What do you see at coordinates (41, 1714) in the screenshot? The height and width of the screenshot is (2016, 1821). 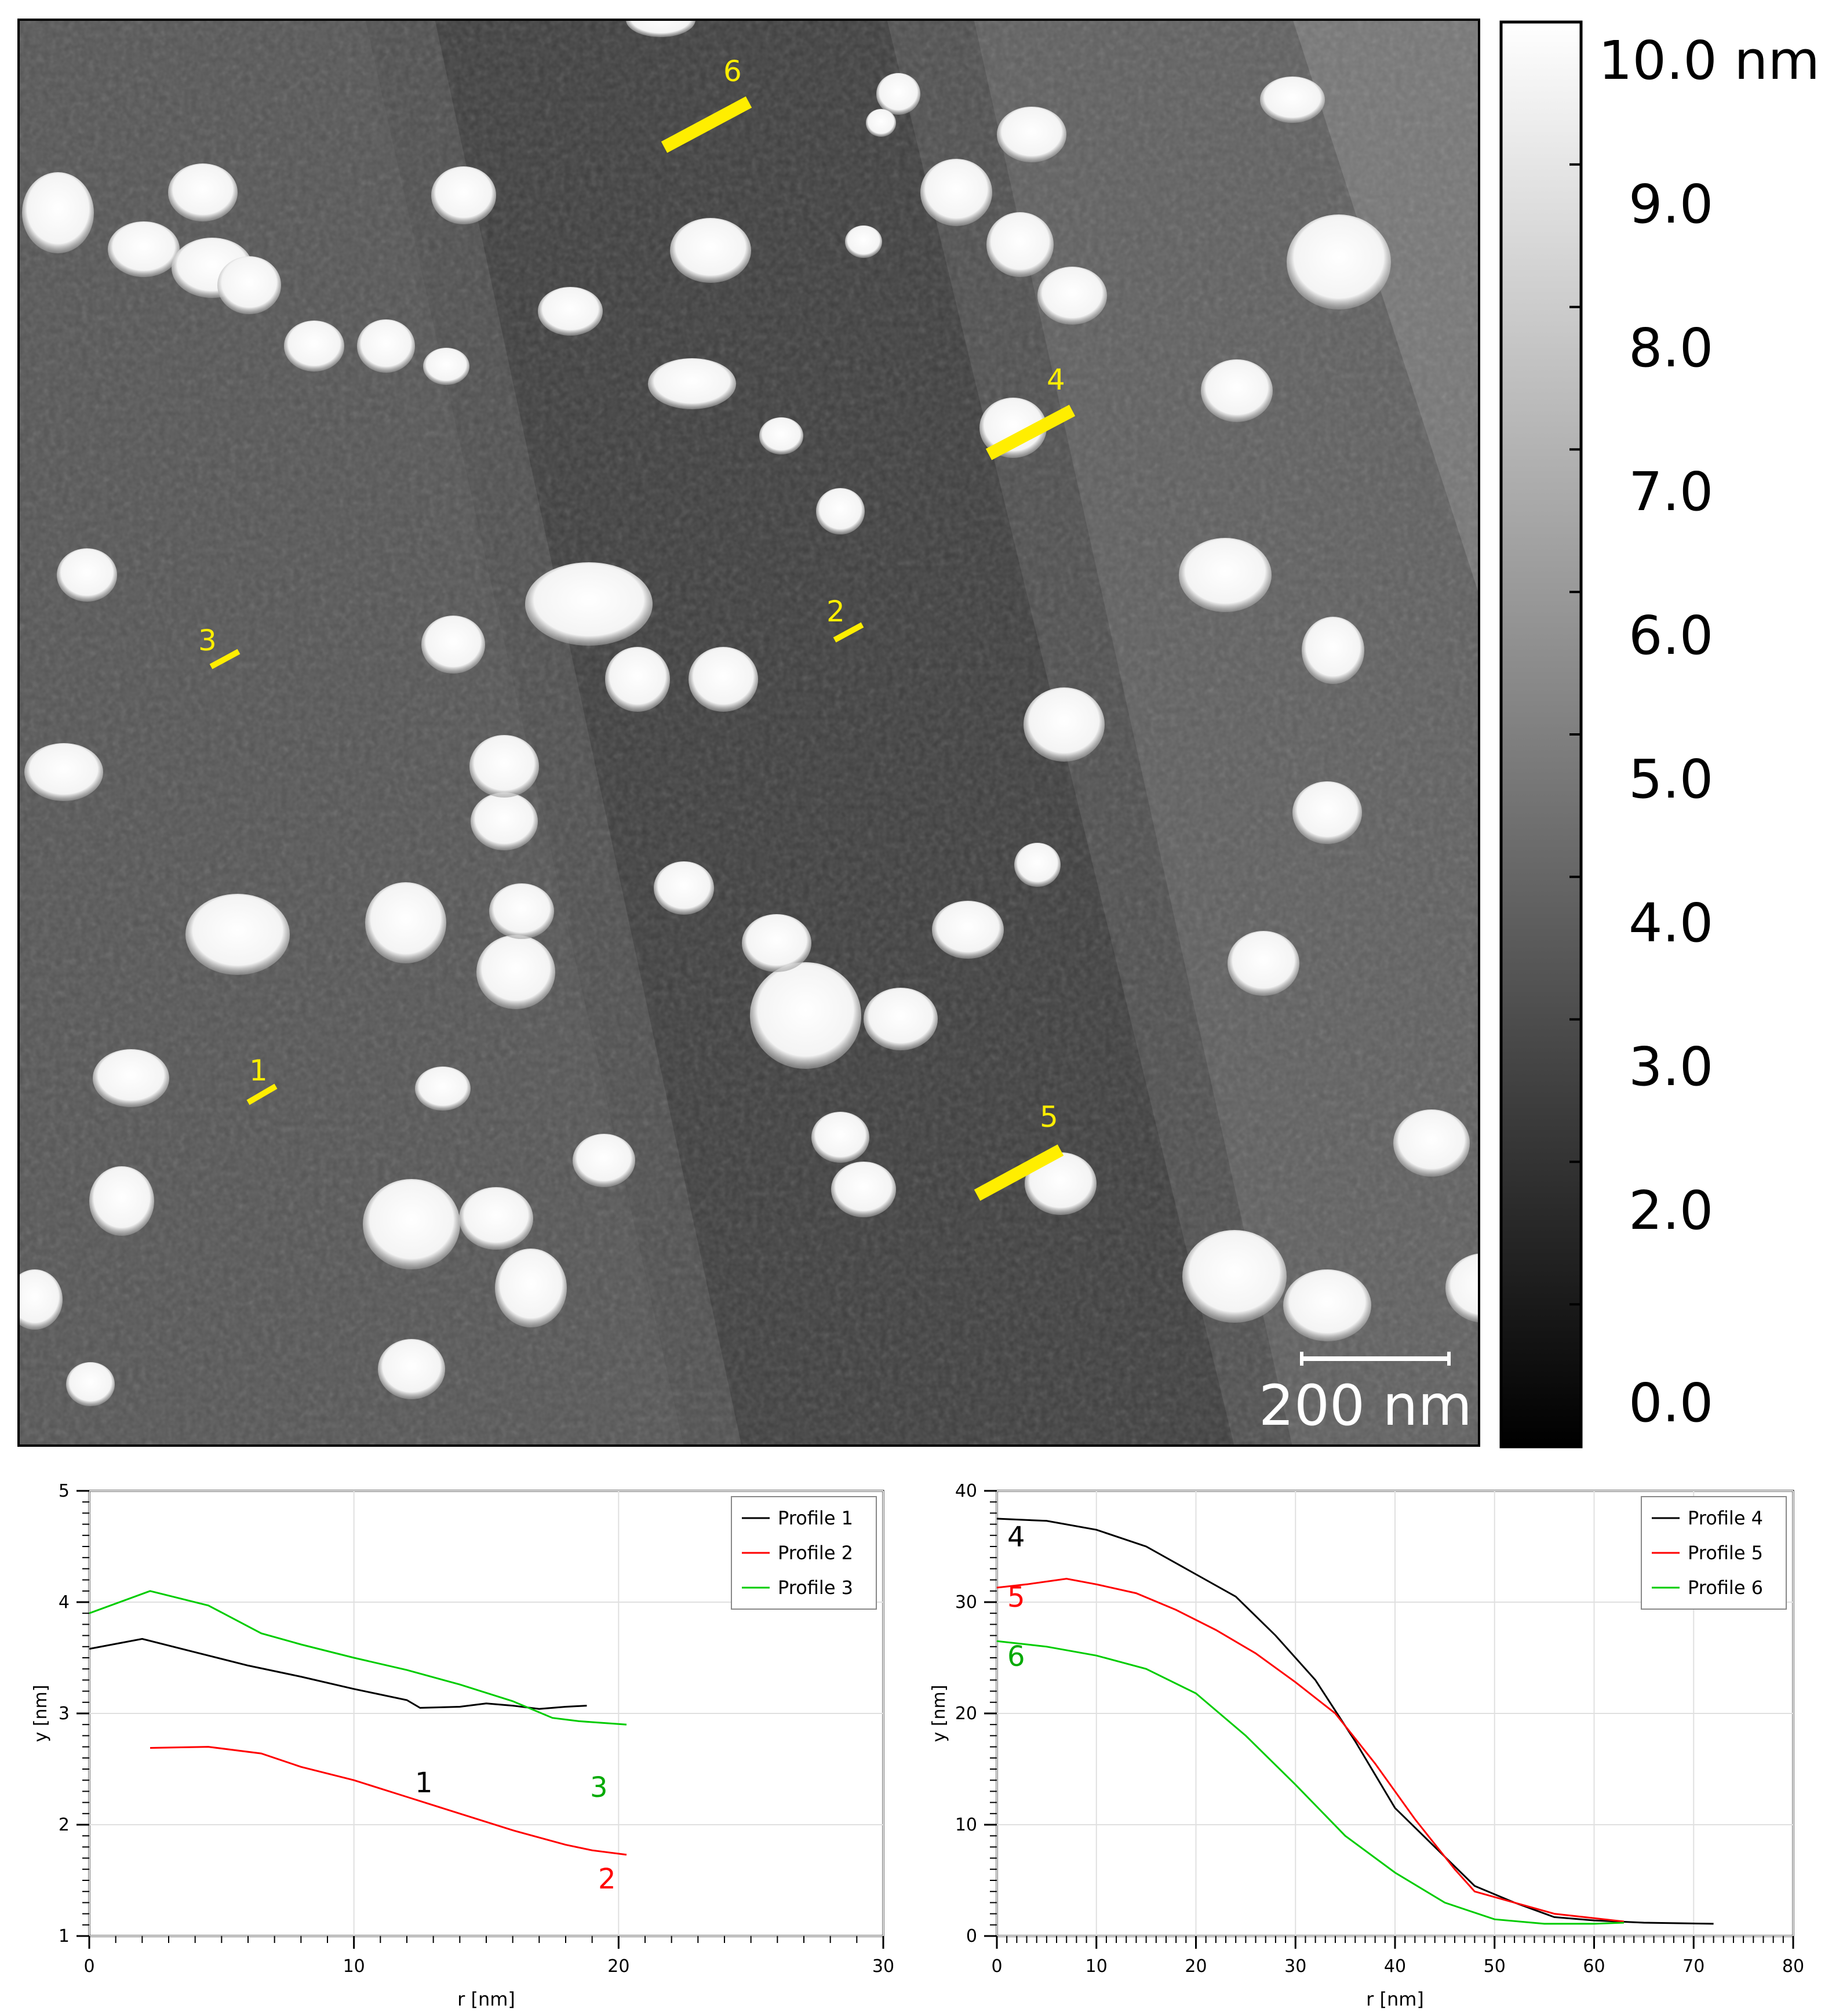 I see `y-axis-label-left: y [nm]` at bounding box center [41, 1714].